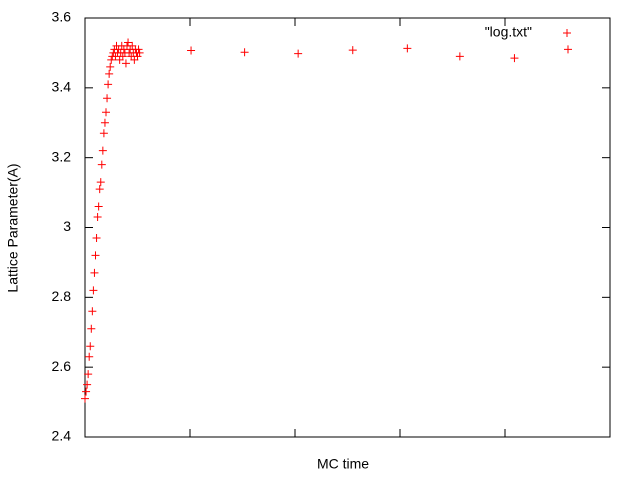 The width and height of the screenshot is (640, 480). What do you see at coordinates (62, 366) in the screenshot?
I see `y-tick-label: 2.6` at bounding box center [62, 366].